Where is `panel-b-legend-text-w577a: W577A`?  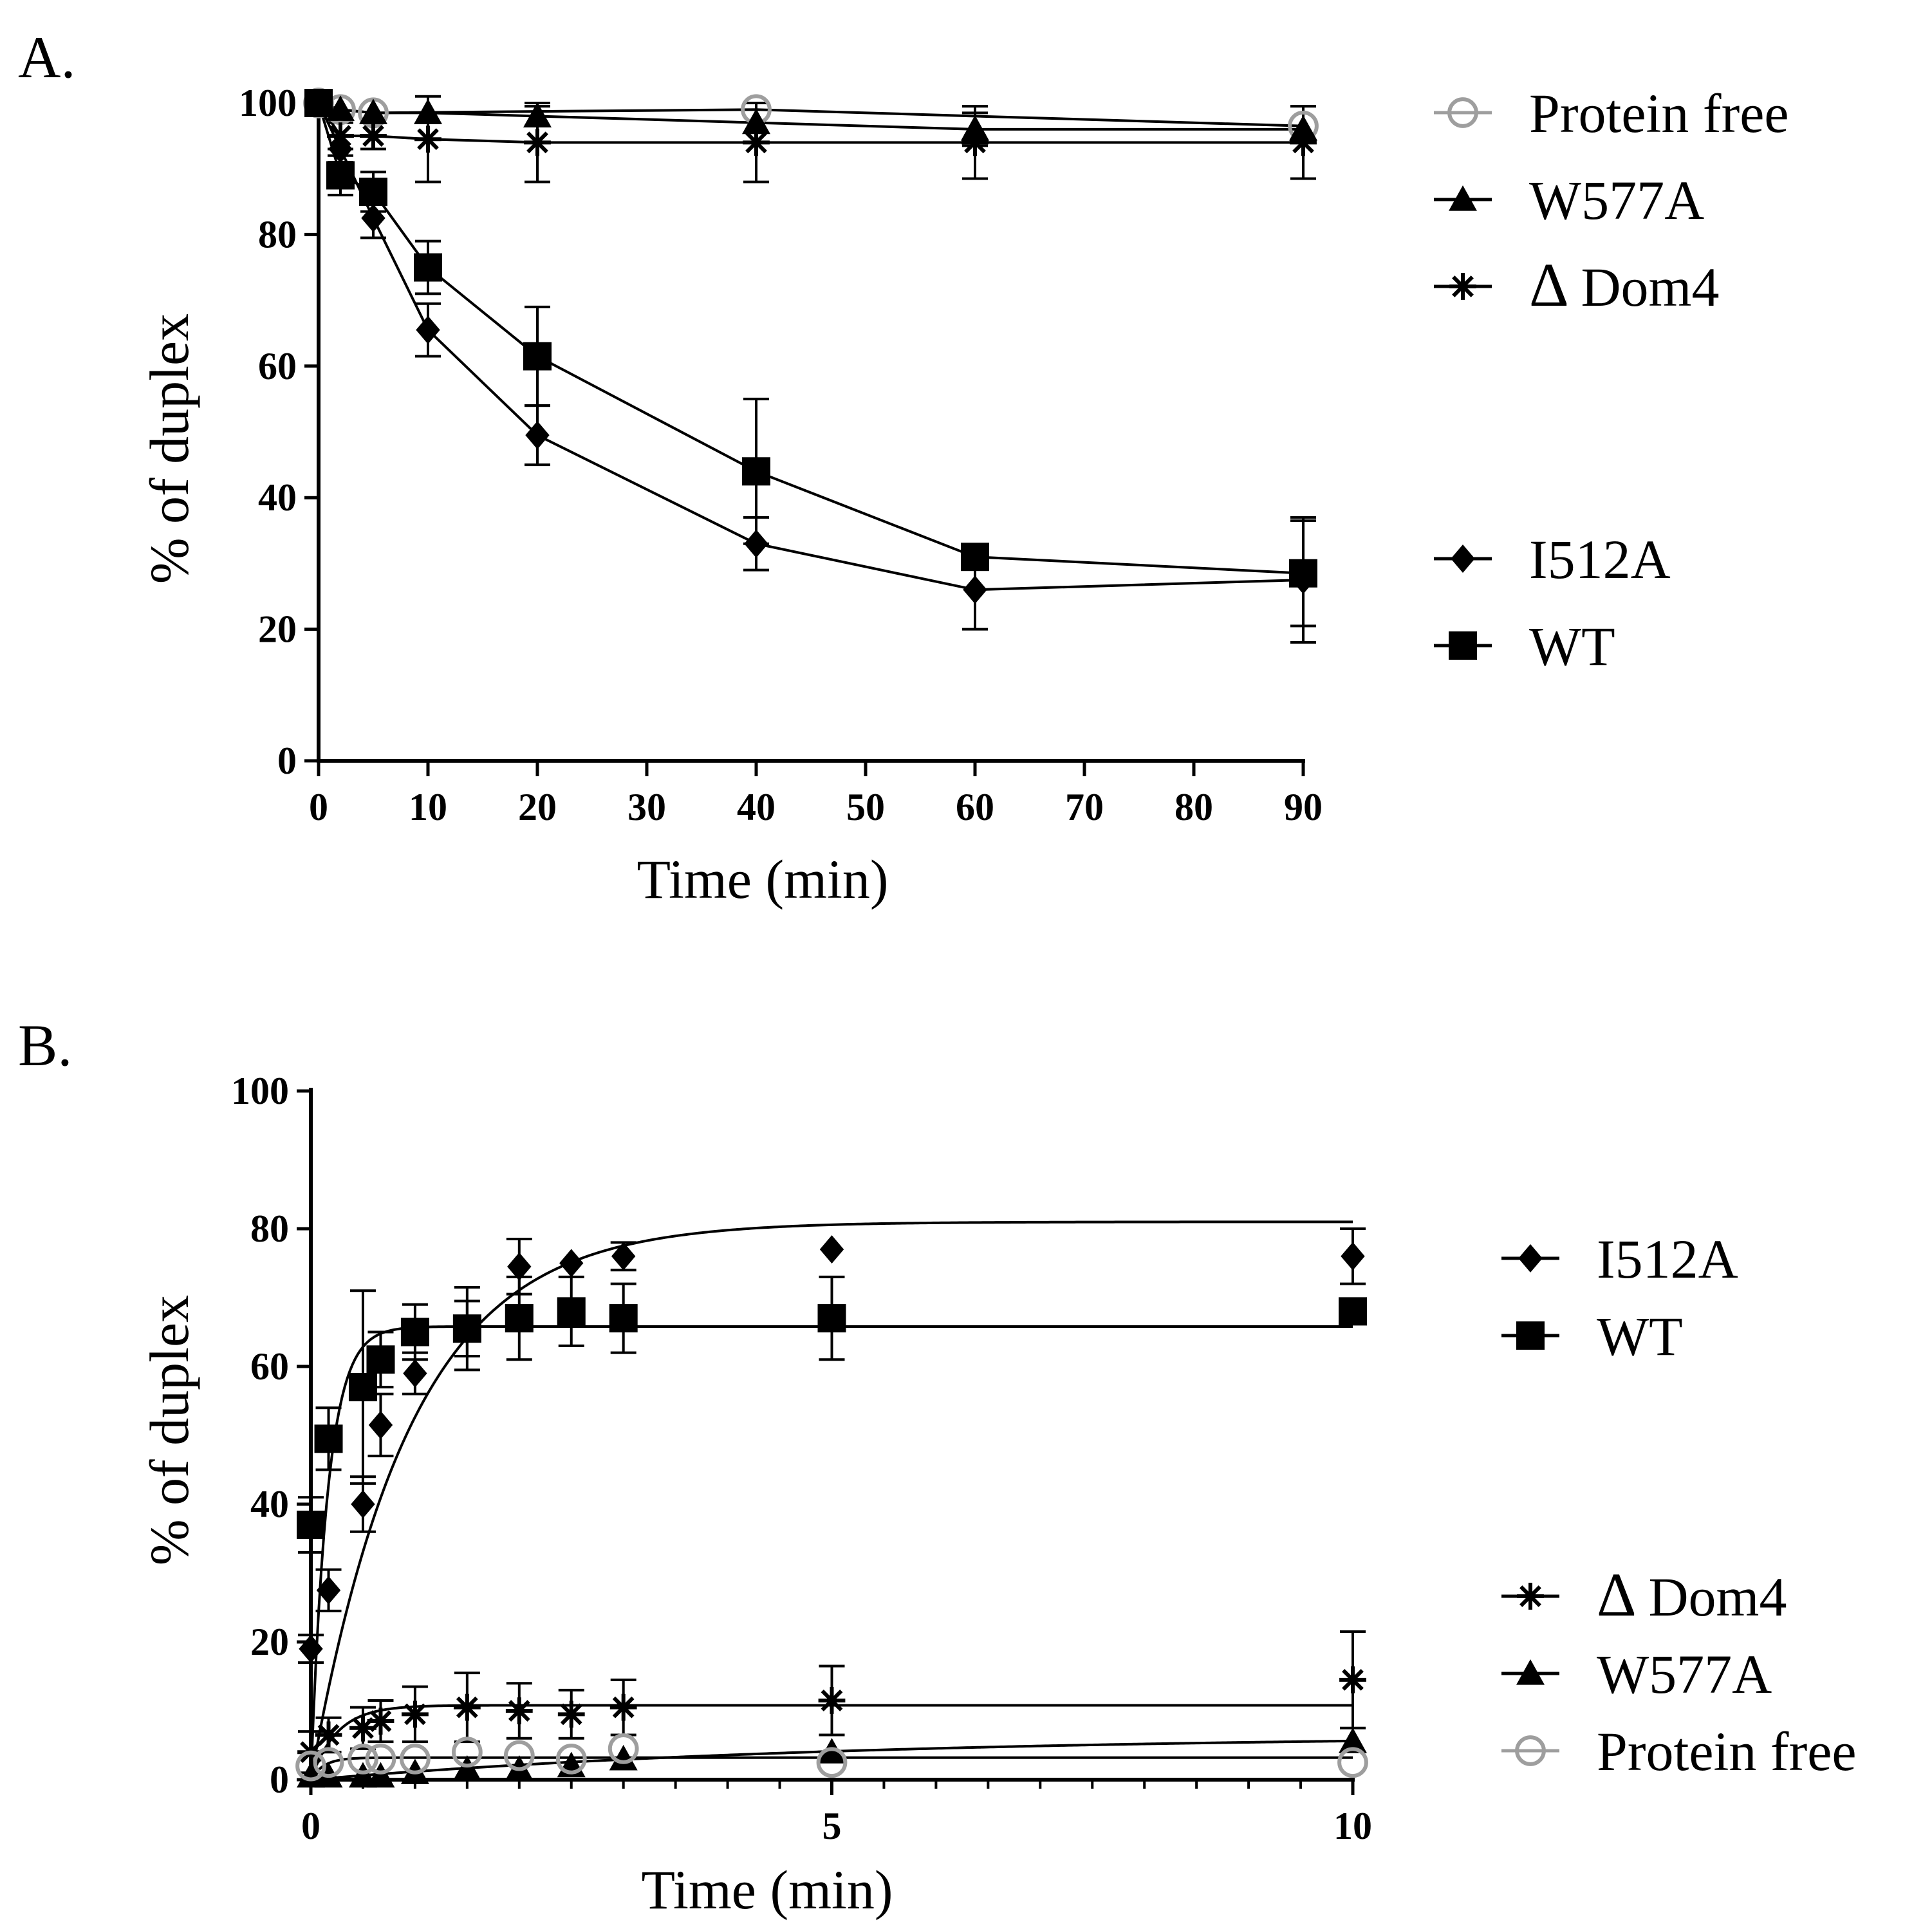
panel-b-legend-text-w577a: W577A is located at coordinates (1684, 1674).